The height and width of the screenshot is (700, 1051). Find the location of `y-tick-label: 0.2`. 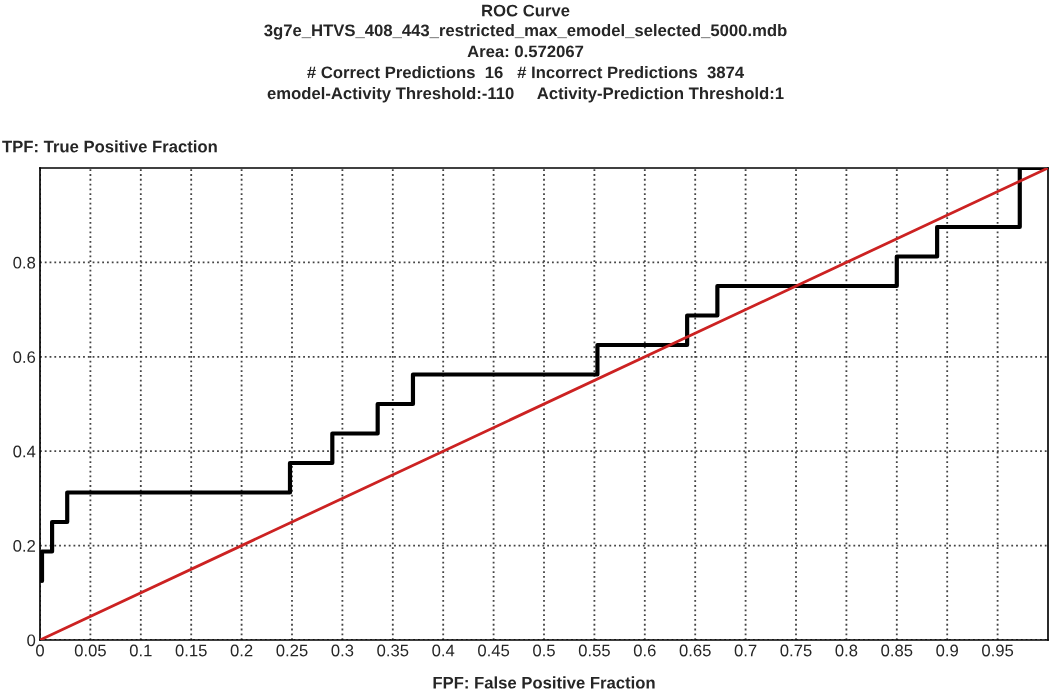

y-tick-label: 0.2 is located at coordinates (24, 546).